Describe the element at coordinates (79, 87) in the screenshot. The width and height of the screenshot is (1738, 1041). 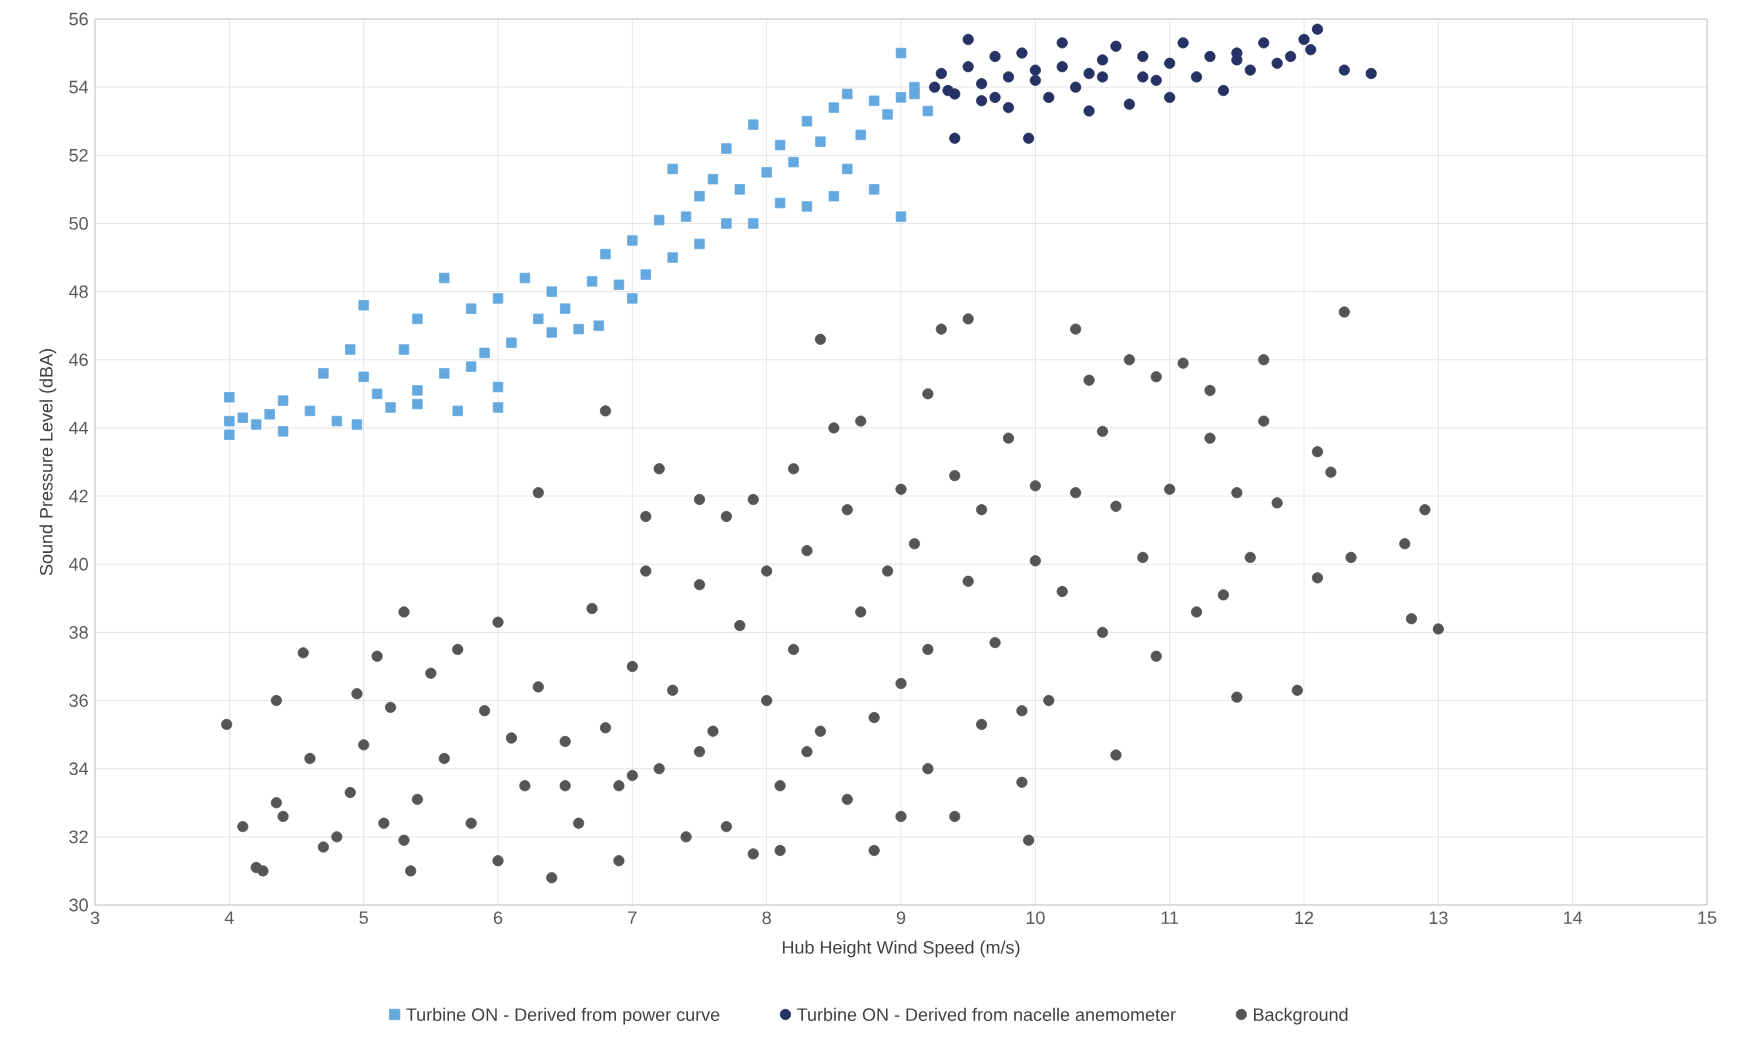
I see `y-tick-label: 54` at that location.